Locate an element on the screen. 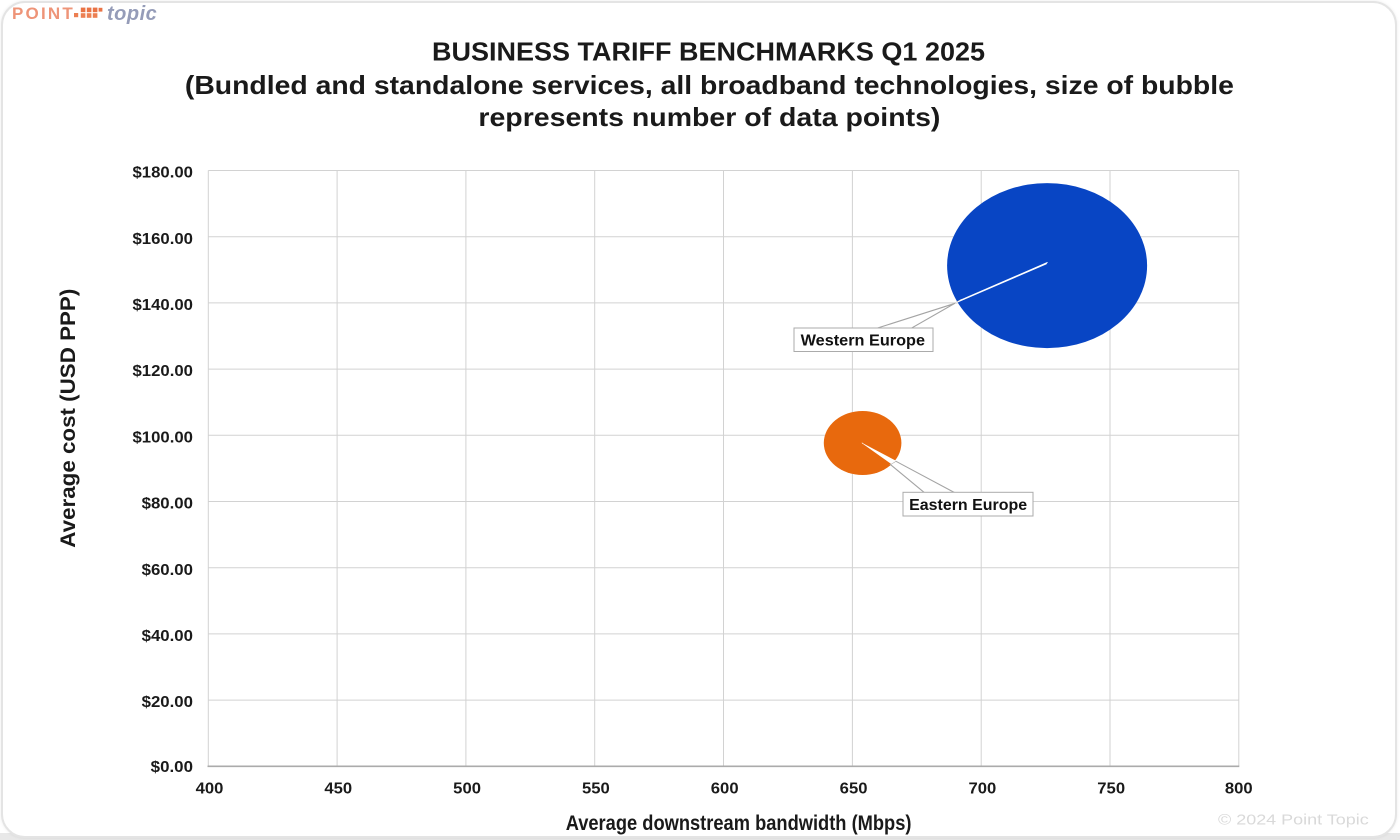  svg-text: $40.00 is located at coordinates (168, 636).